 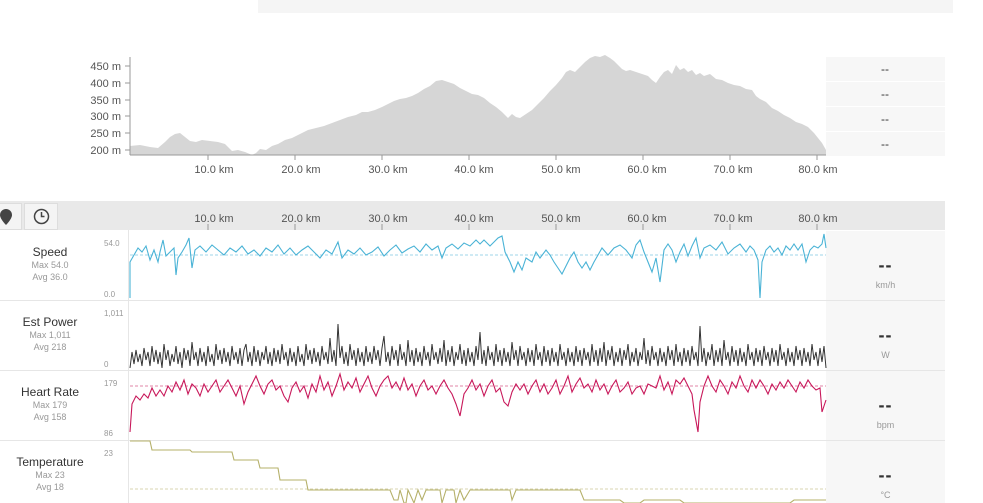 I want to click on metric-unit: km/h, so click(x=885, y=285).